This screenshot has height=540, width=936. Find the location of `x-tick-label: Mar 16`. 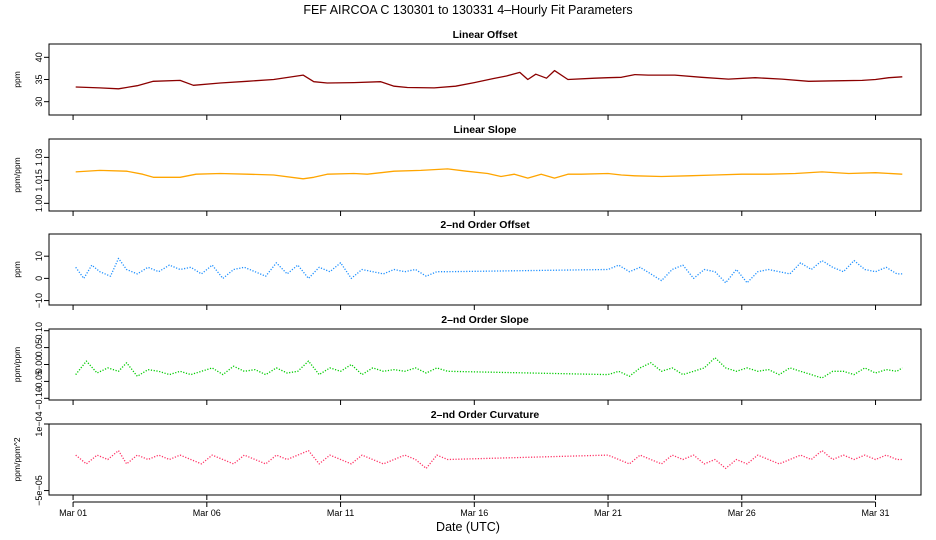

x-tick-label: Mar 16 is located at coordinates (474, 513).